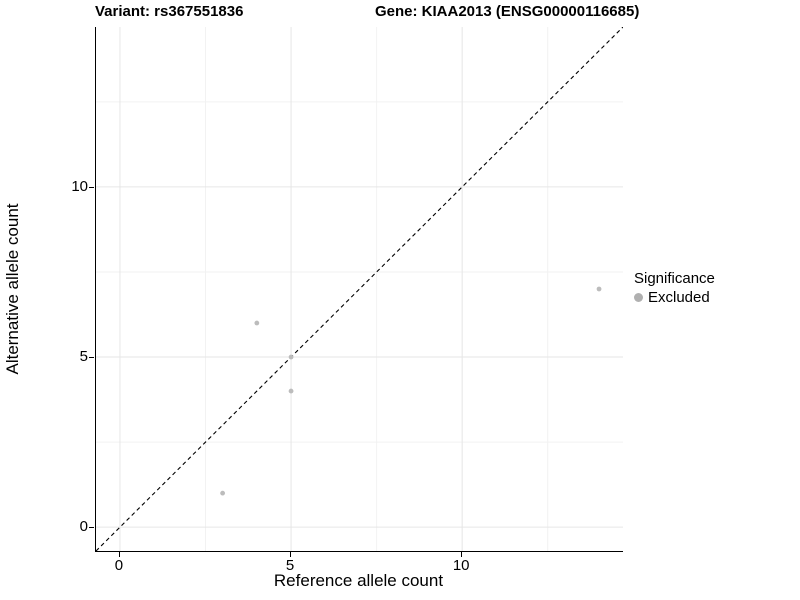 Image resolution: width=800 pixels, height=600 pixels. Describe the element at coordinates (119, 565) in the screenshot. I see `x-tick-label: 0` at that location.